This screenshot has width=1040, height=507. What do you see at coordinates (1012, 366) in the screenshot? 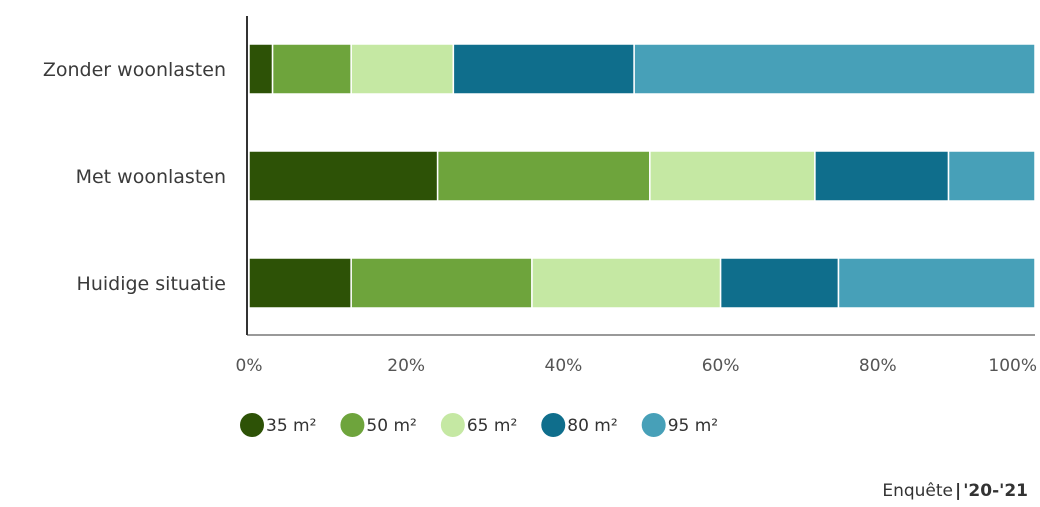
I see `x-tick-label: 100%` at bounding box center [1012, 366].